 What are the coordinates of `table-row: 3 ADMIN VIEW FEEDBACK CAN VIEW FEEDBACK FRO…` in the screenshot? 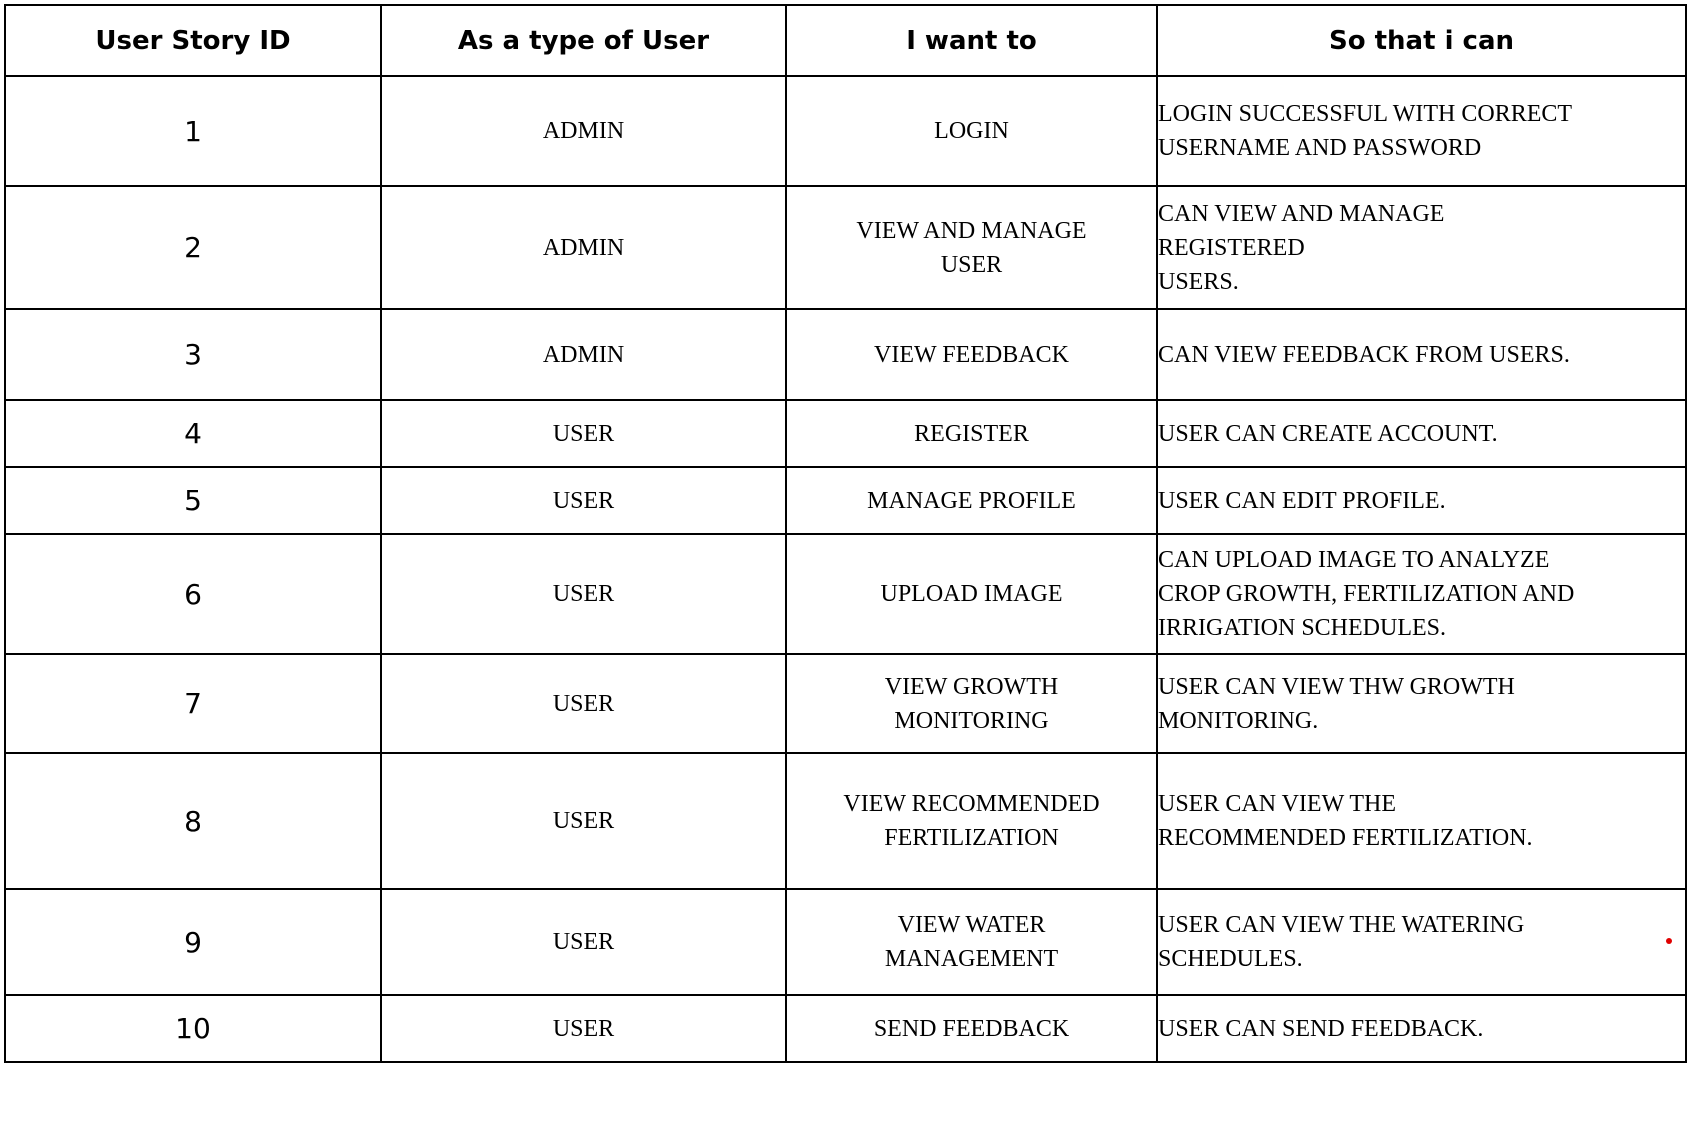 It's located at (845, 354).